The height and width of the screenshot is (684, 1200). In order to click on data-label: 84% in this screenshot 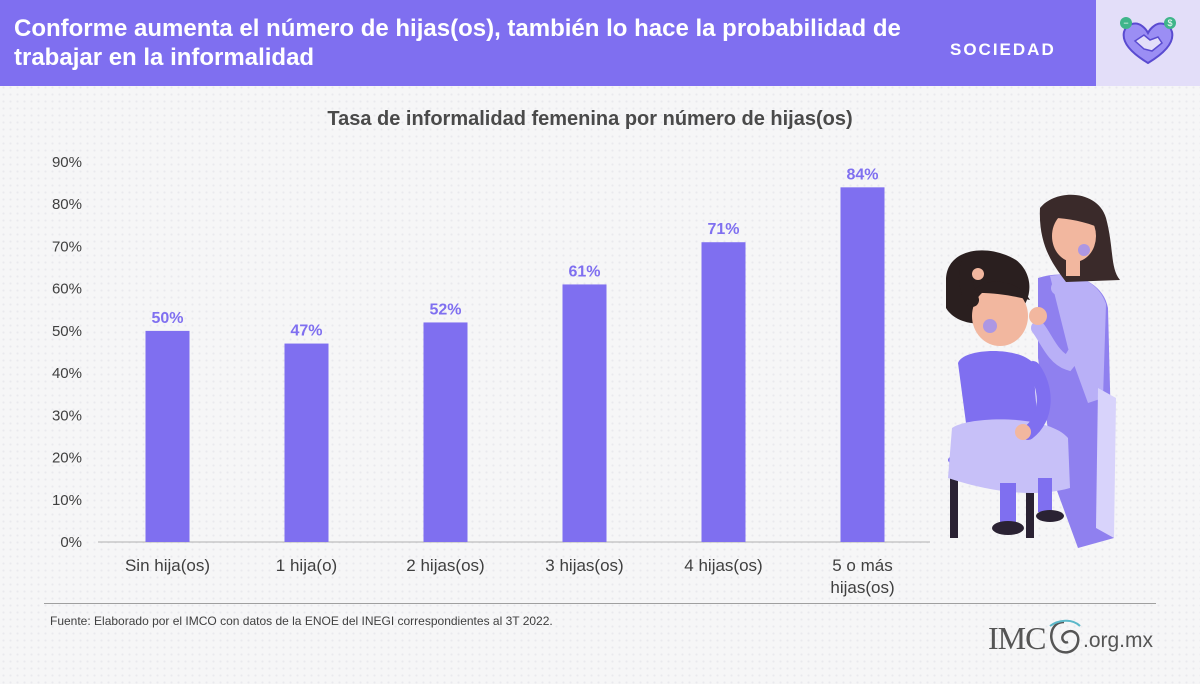, I will do `click(862, 174)`.